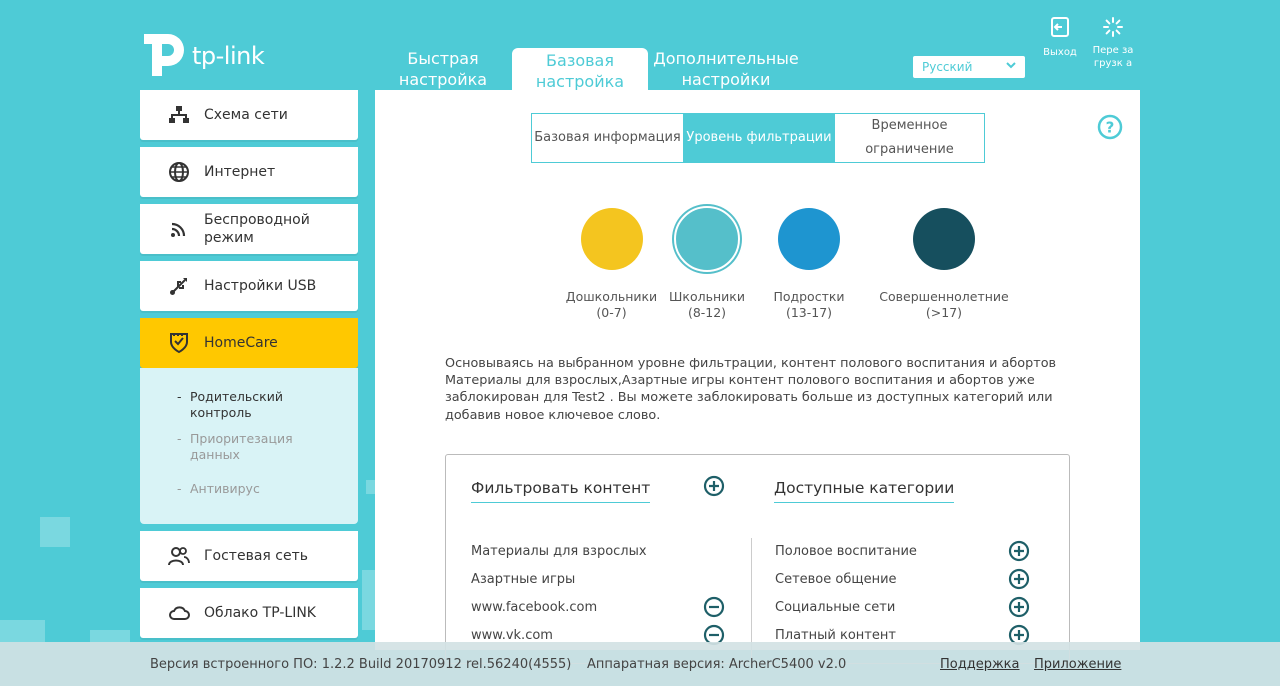 The height and width of the screenshot is (686, 1280). What do you see at coordinates (846, 551) in the screenshot?
I see `available-category: Половое воспитание` at bounding box center [846, 551].